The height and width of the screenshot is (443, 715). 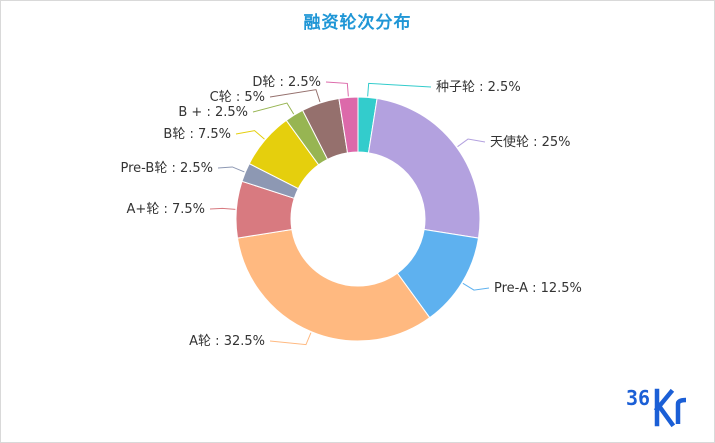 What do you see at coordinates (237, 97) in the screenshot?
I see `slice-label-8: C轮 : 5%` at bounding box center [237, 97].